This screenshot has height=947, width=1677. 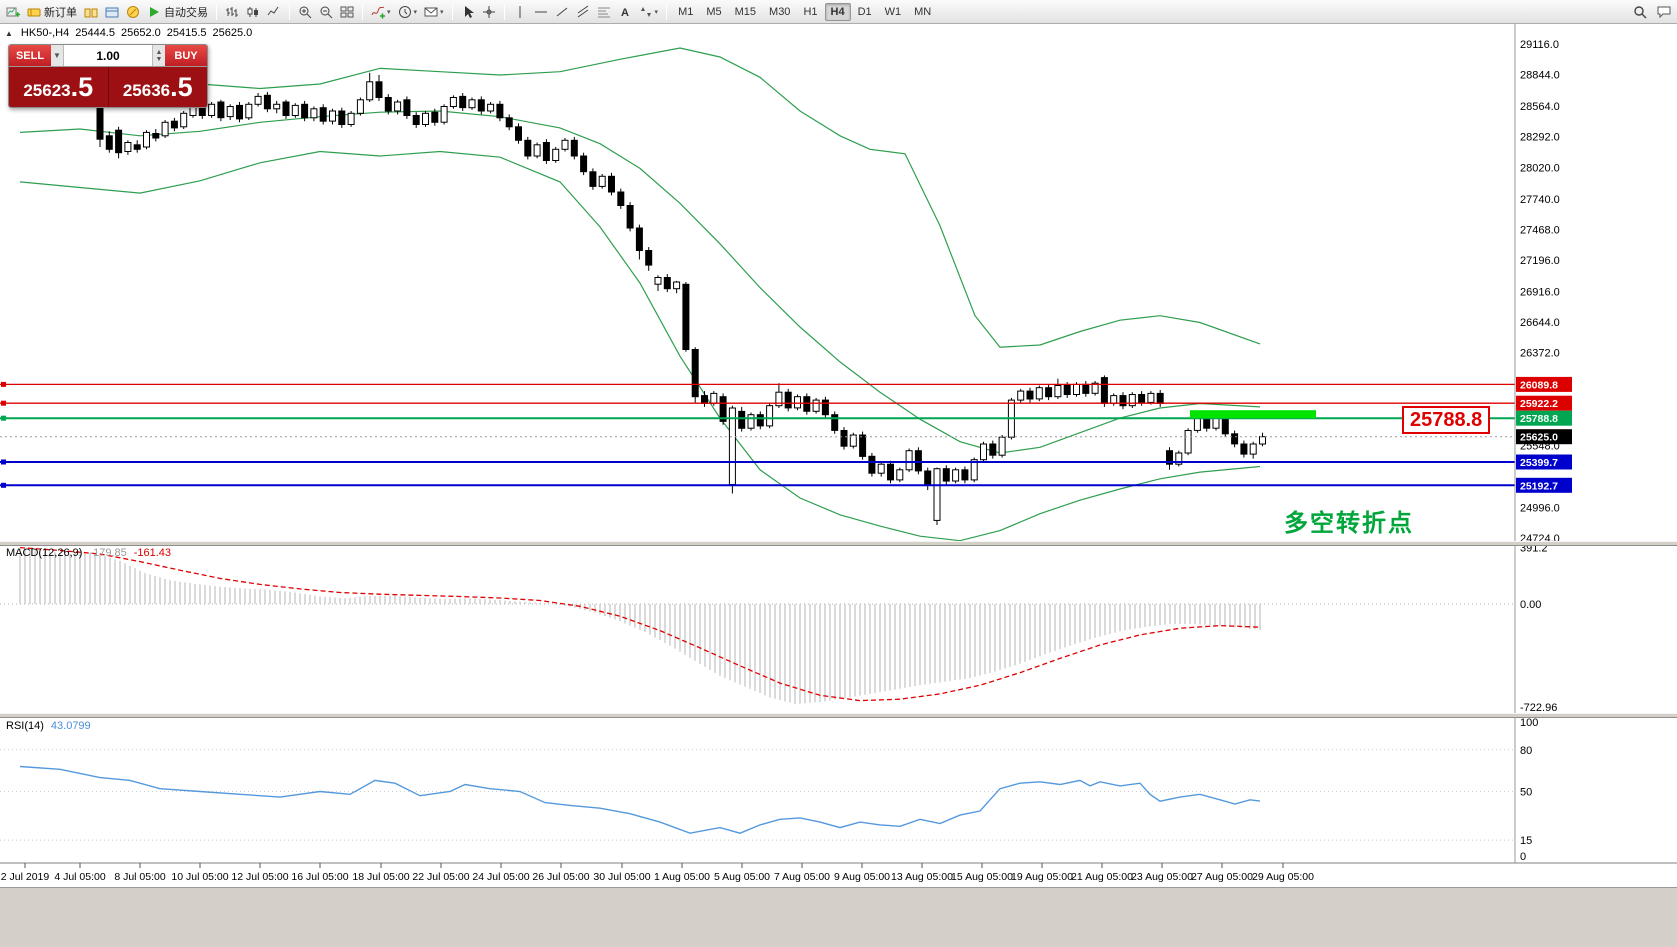 I want to click on one-click-trading-panel: SELL ▼ 1.00 ▲ ▼ BUY 25623.5 25636.5, so click(x=108, y=76).